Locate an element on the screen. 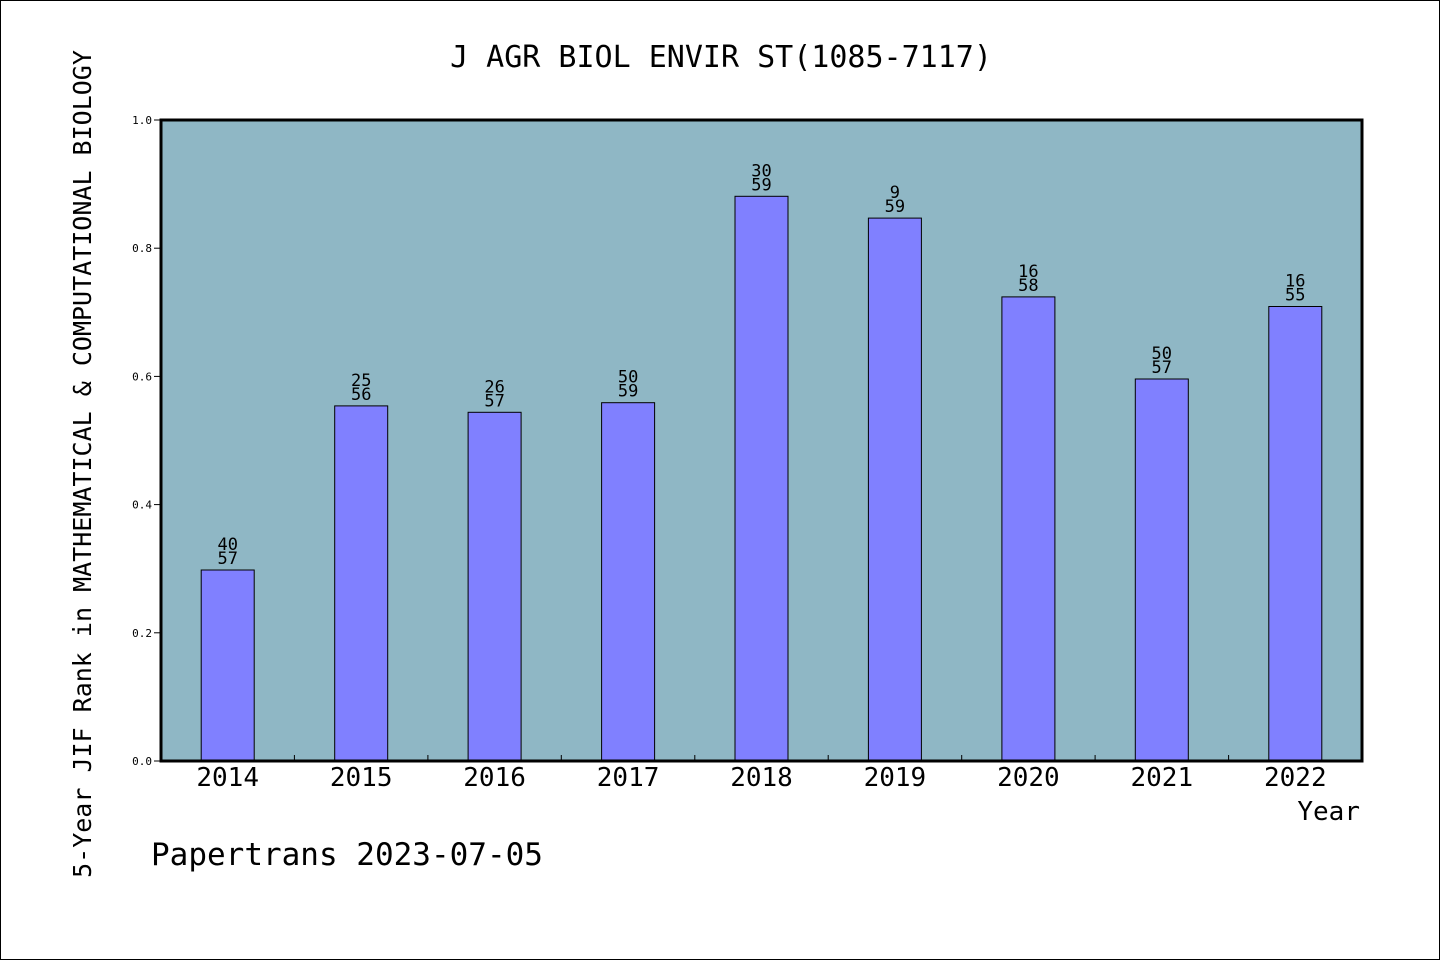 The height and width of the screenshot is (963, 1440). y-tick-label-3: 0.6 is located at coordinates (142, 376).